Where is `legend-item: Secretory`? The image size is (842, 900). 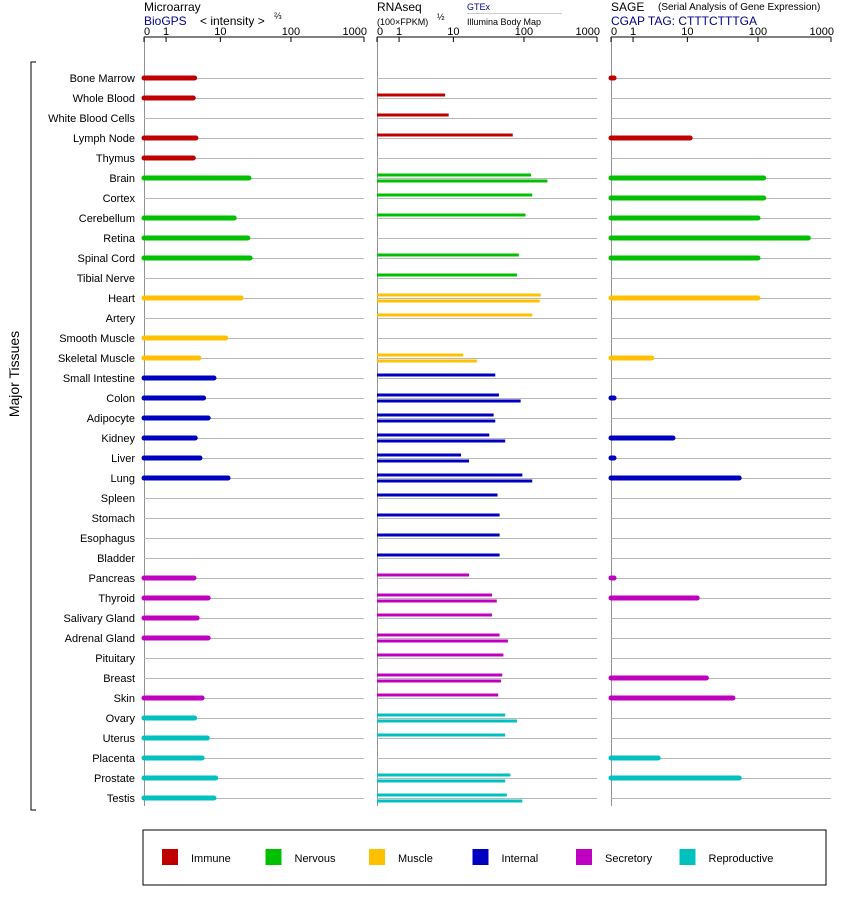
legend-item: Secretory is located at coordinates (614, 857).